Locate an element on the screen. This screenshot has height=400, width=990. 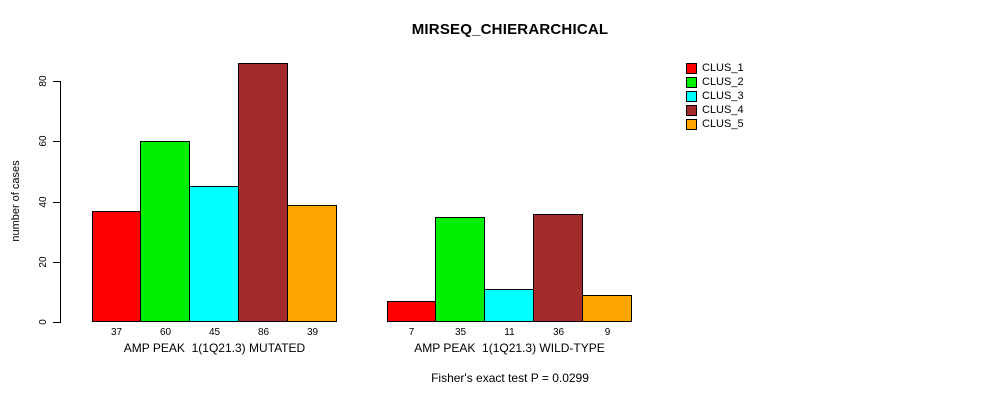
legend-item-clus_5: CLUS_5 is located at coordinates (715, 124).